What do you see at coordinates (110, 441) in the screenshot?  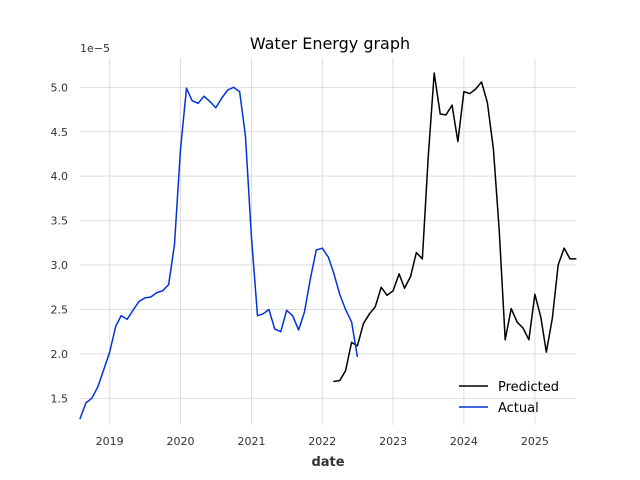 I see `x-tick-label: 2019` at bounding box center [110, 441].